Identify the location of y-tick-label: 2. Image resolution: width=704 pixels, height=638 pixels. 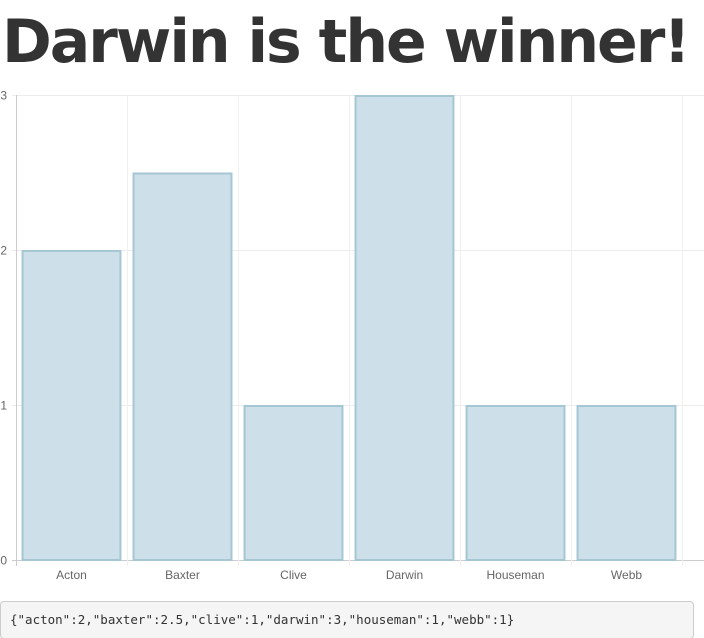
(3, 251).